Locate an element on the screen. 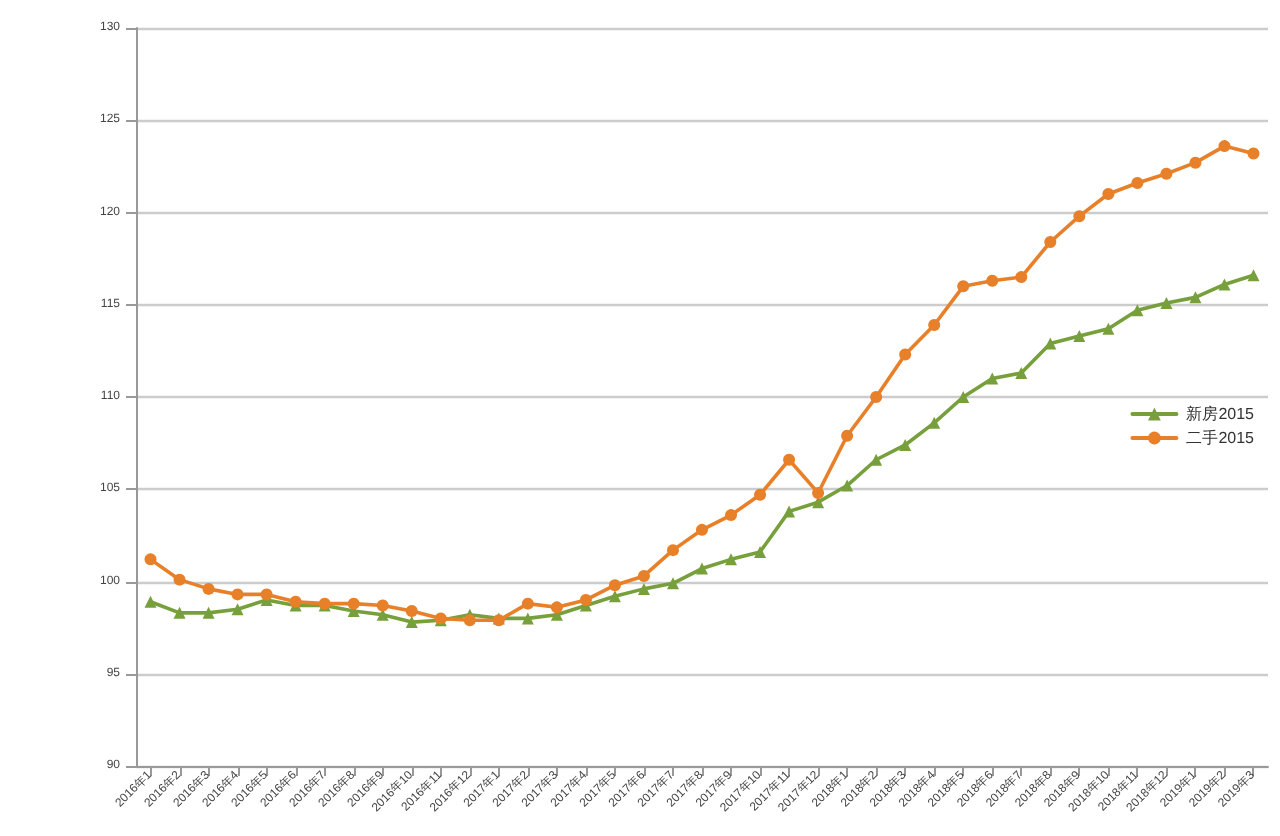 This screenshot has height=836, width=1280. legend-label: 二手2015 is located at coordinates (1221, 438).